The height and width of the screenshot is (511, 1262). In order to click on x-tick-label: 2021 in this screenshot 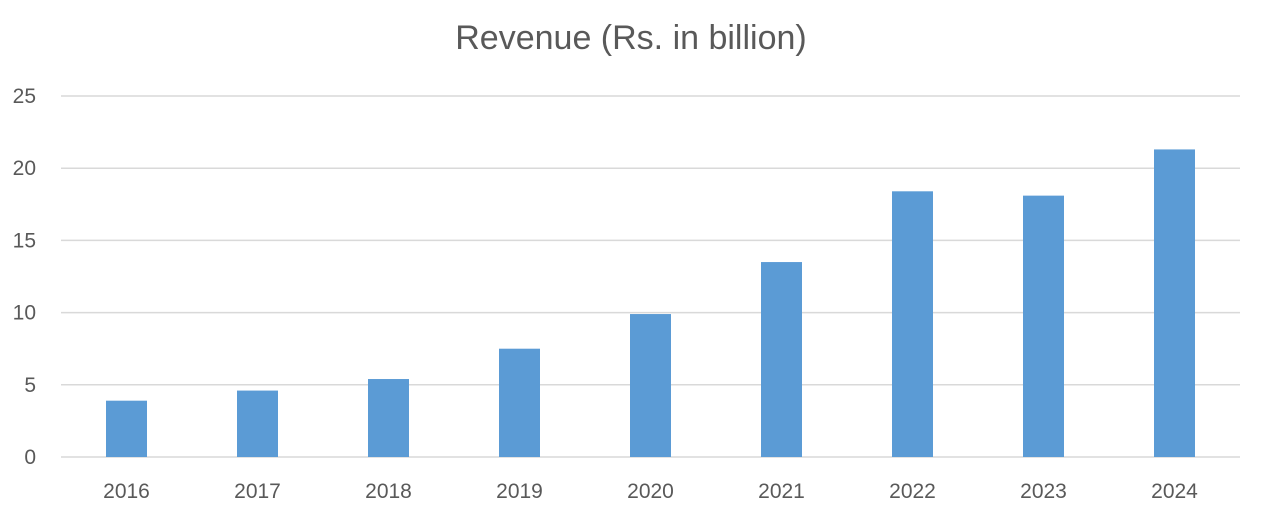, I will do `click(781, 491)`.